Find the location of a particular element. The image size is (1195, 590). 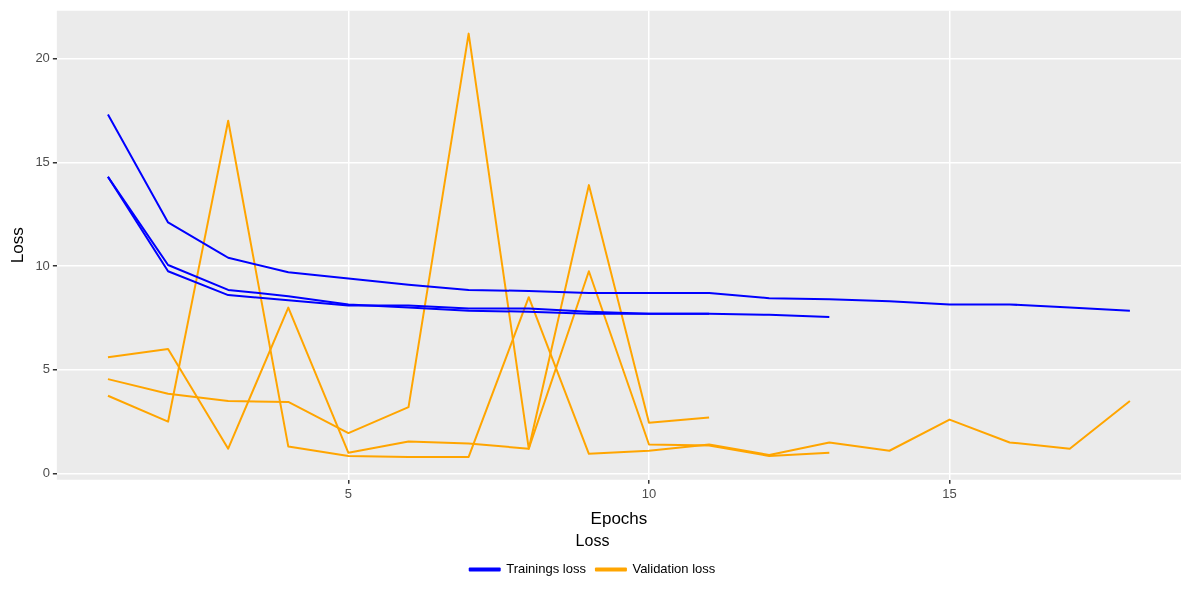

x-tick-label: 5 is located at coordinates (348, 494).